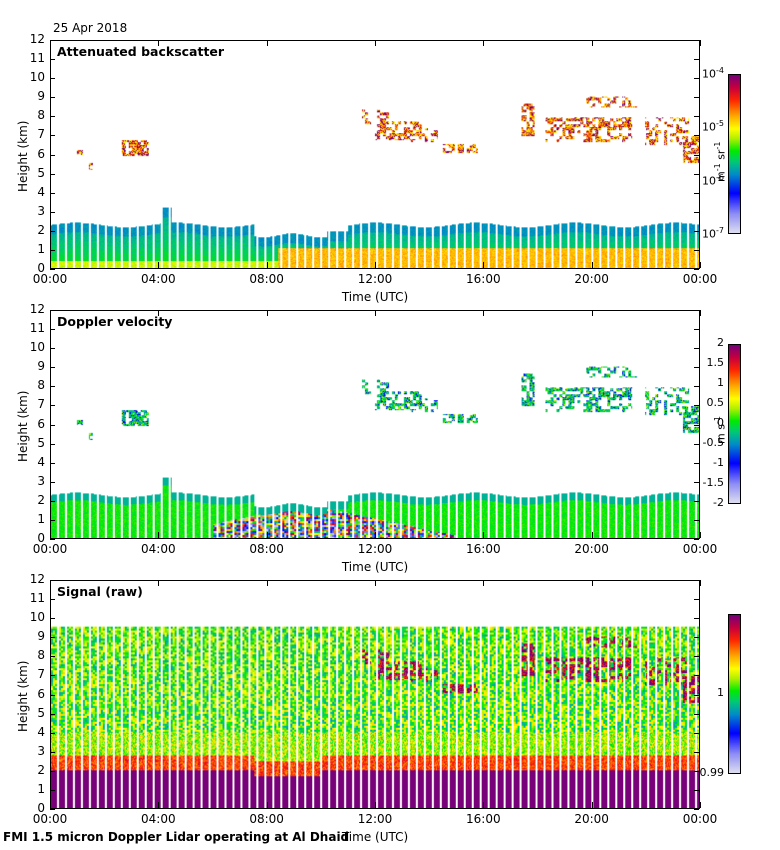  I want to click on x-tick-label: 04:00, so click(158, 549).